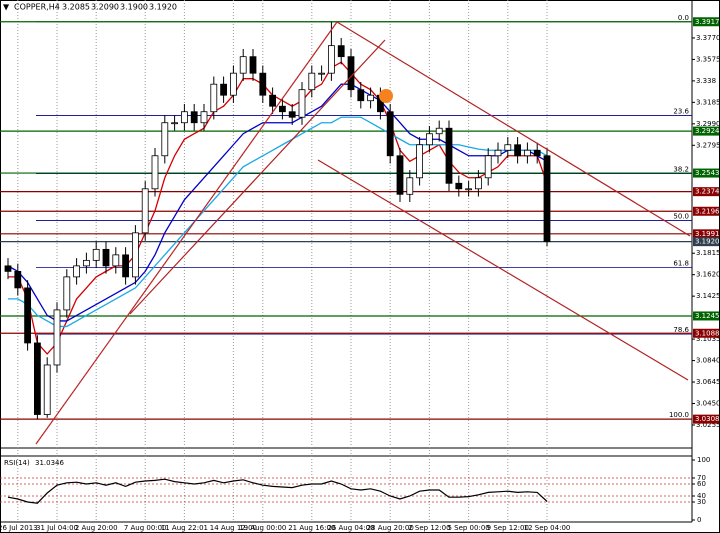  I want to click on price-level-label: 3.2374, so click(707, 192).